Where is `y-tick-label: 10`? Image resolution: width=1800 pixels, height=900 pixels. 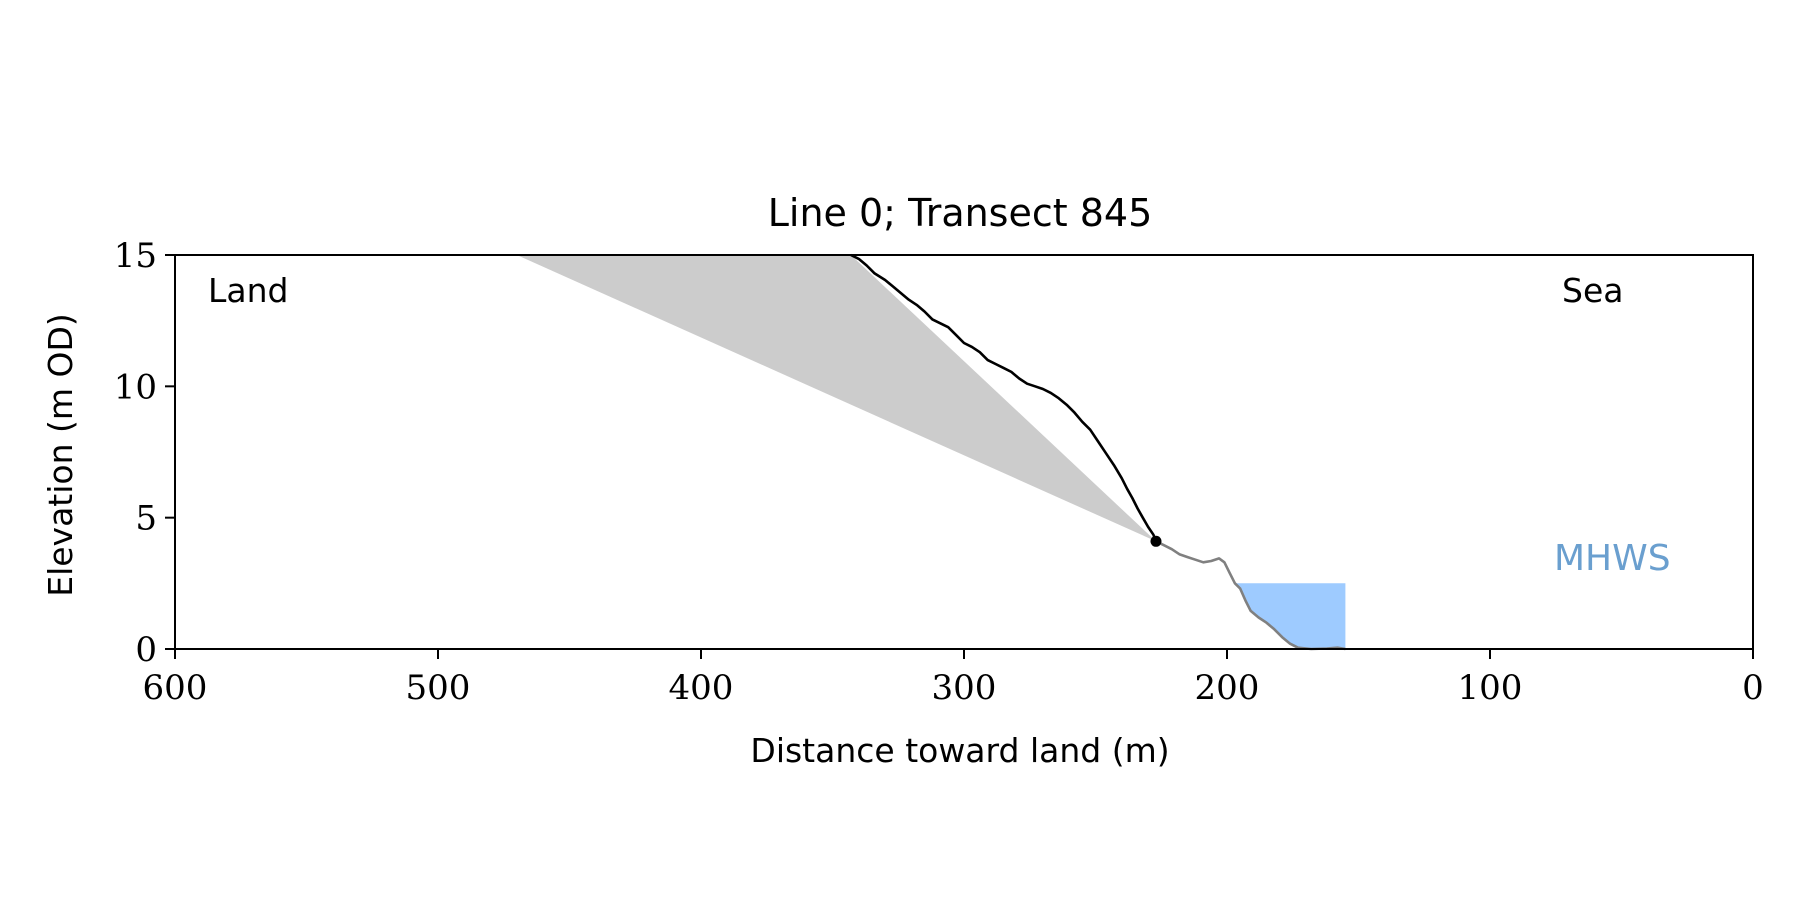 y-tick-label: 10 is located at coordinates (135, 387).